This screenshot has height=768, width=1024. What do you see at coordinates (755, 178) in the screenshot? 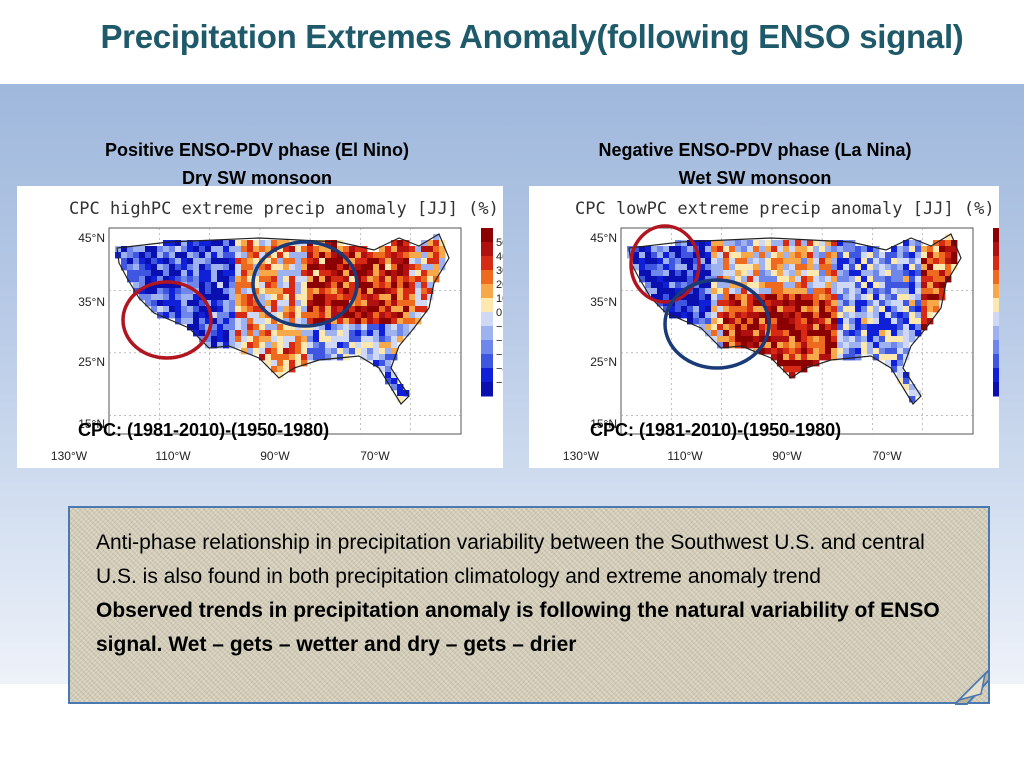
I see `right-panel-title-line2: Wet SW monsoon` at bounding box center [755, 178].